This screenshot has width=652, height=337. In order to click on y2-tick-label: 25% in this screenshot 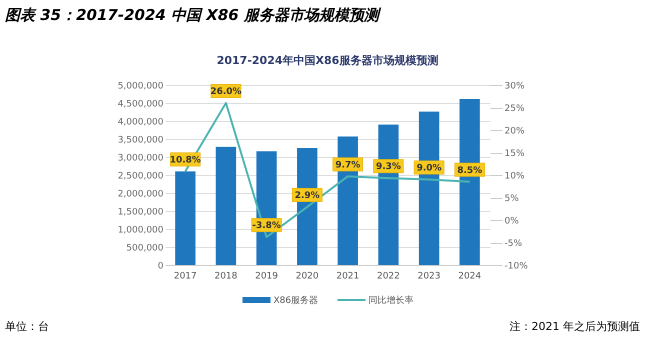, I will do `click(514, 109)`.